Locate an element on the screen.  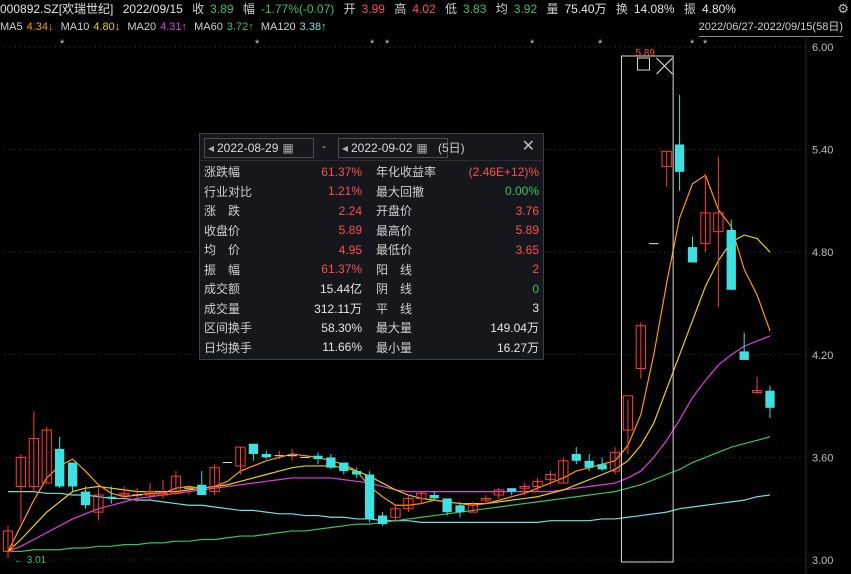
date-range: 2022/06/27-2022/09/15(58日) is located at coordinates (770, 27).